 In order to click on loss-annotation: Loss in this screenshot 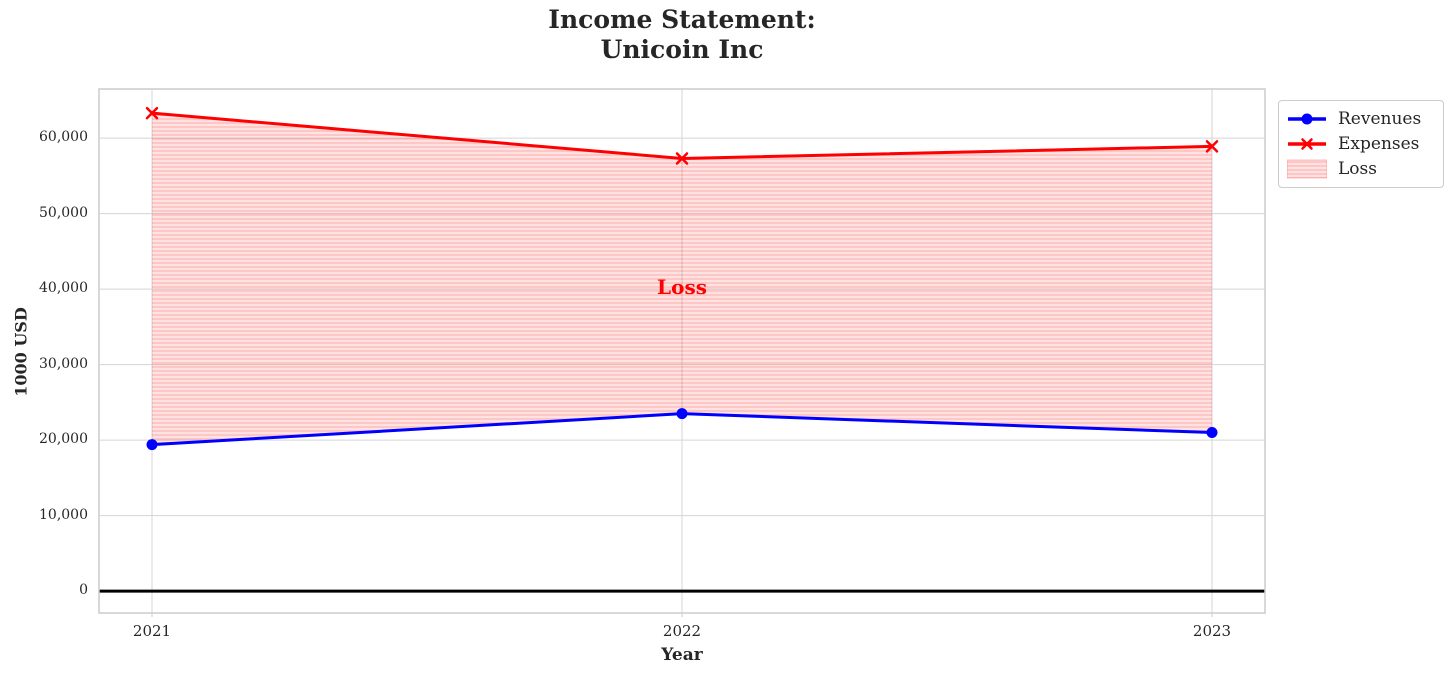, I will do `click(682, 286)`.